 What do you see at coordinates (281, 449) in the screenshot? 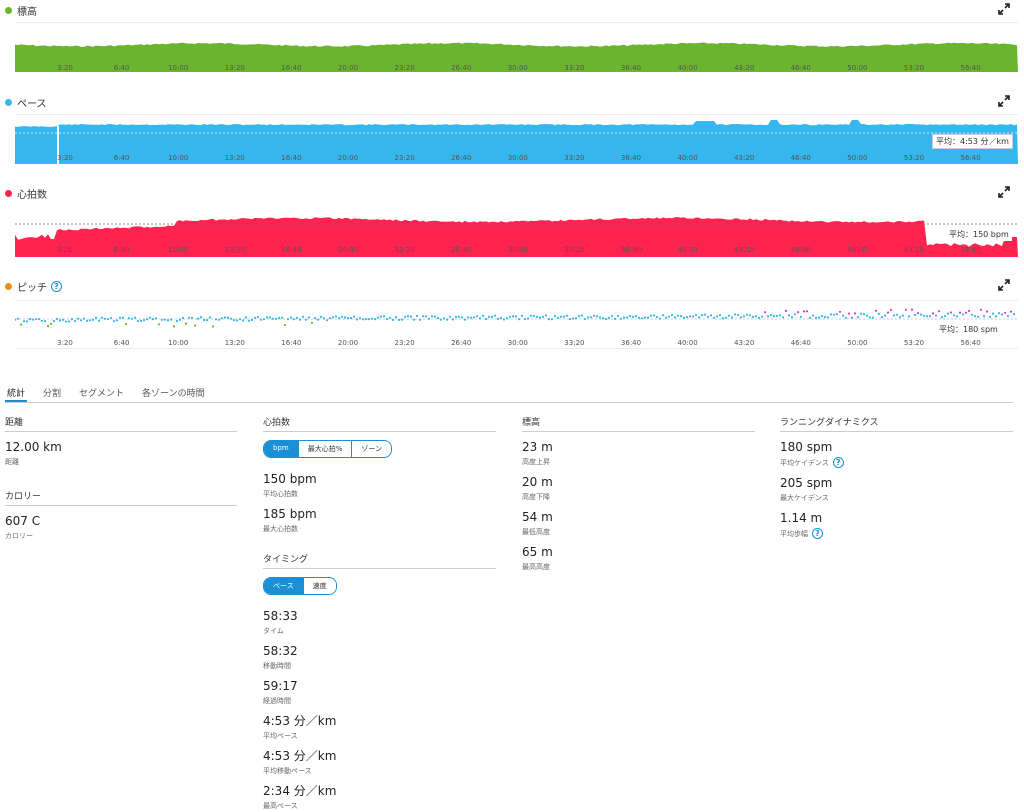
I see `hr-bpm-option: bpm` at bounding box center [281, 449].